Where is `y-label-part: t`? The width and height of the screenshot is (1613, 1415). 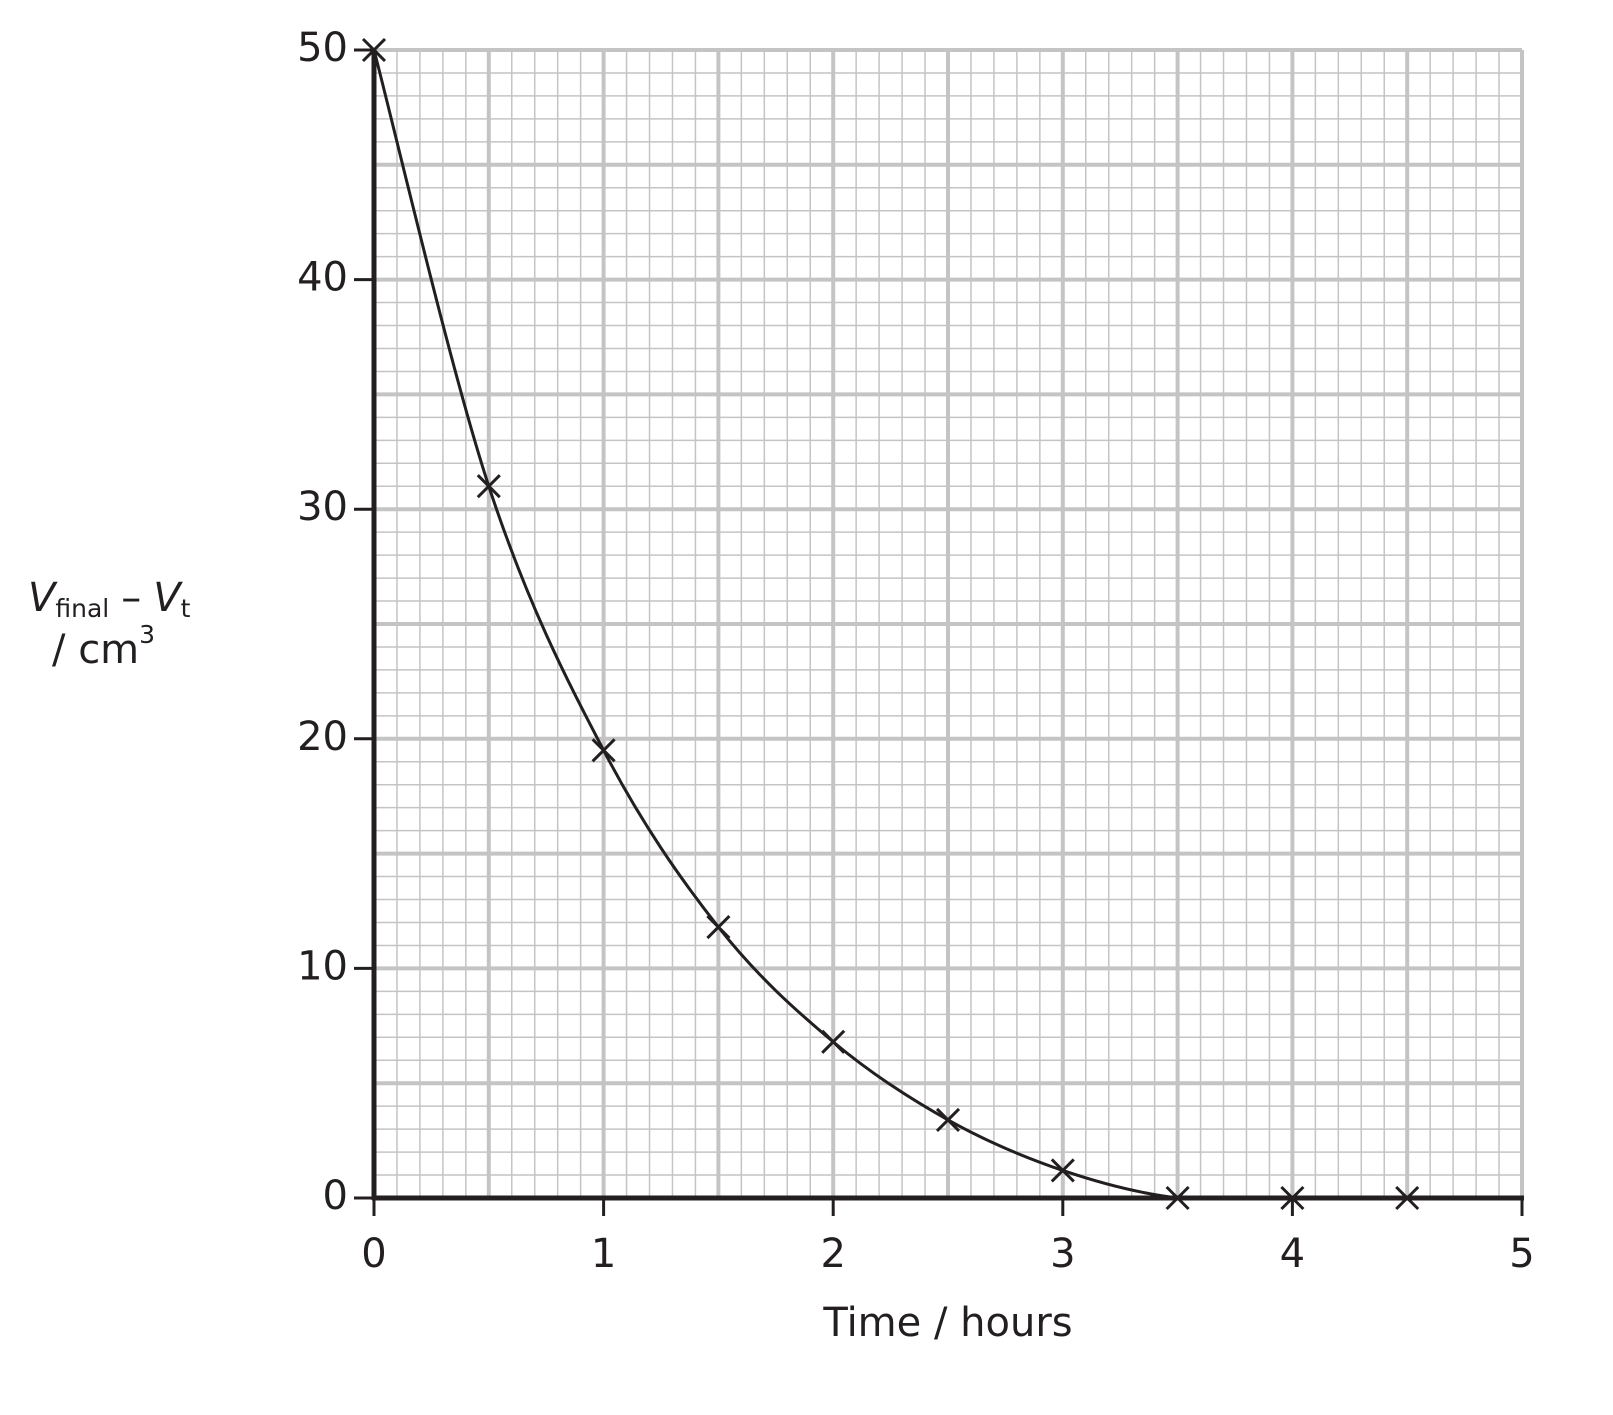 y-label-part: t is located at coordinates (186, 608).